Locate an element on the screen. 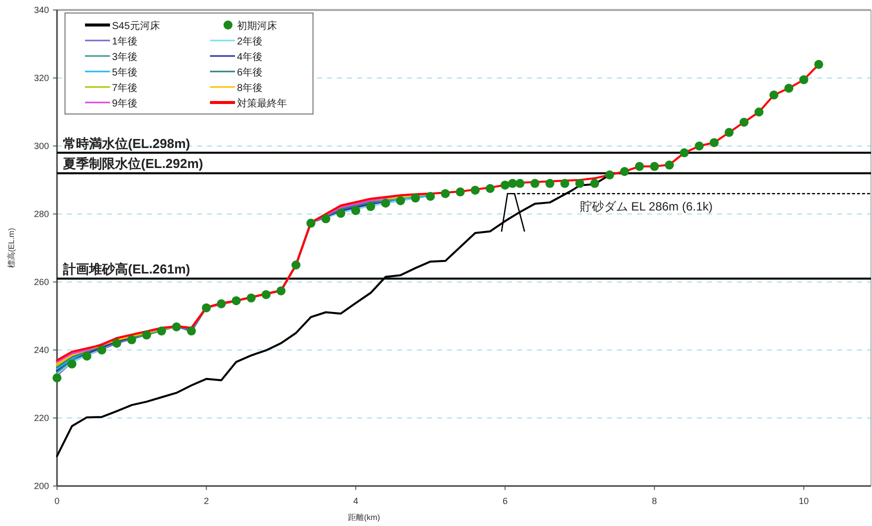 Image resolution: width=872 pixels, height=526 pixels. legend-label: 6年後 is located at coordinates (250, 72).